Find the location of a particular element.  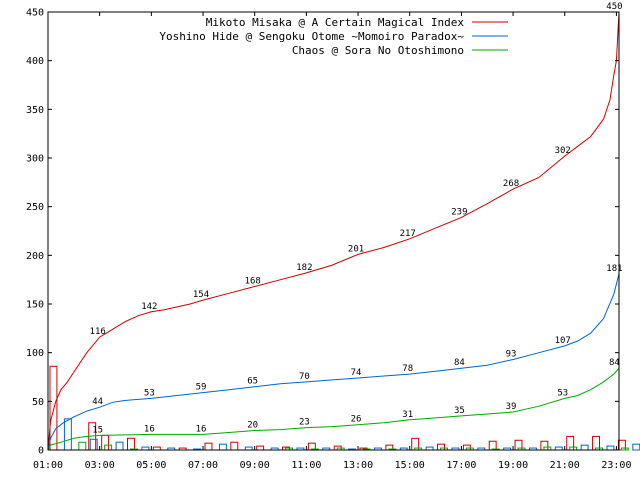

x-tick-label: 23:00 is located at coordinates (616, 465).